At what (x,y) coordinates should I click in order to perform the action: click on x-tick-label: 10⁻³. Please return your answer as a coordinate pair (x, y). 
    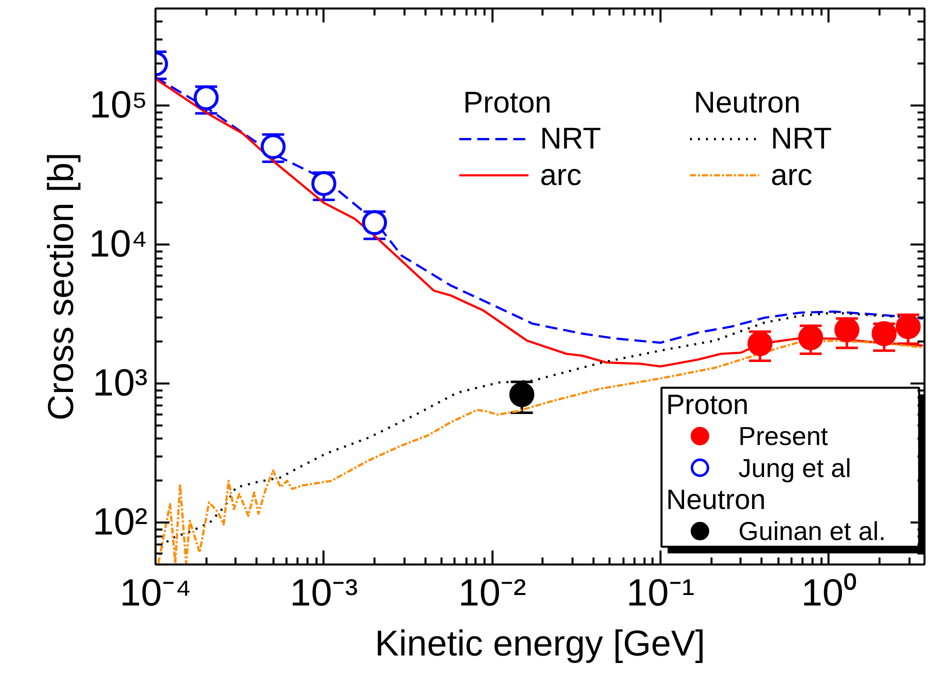
    Looking at the image, I should click on (324, 593).